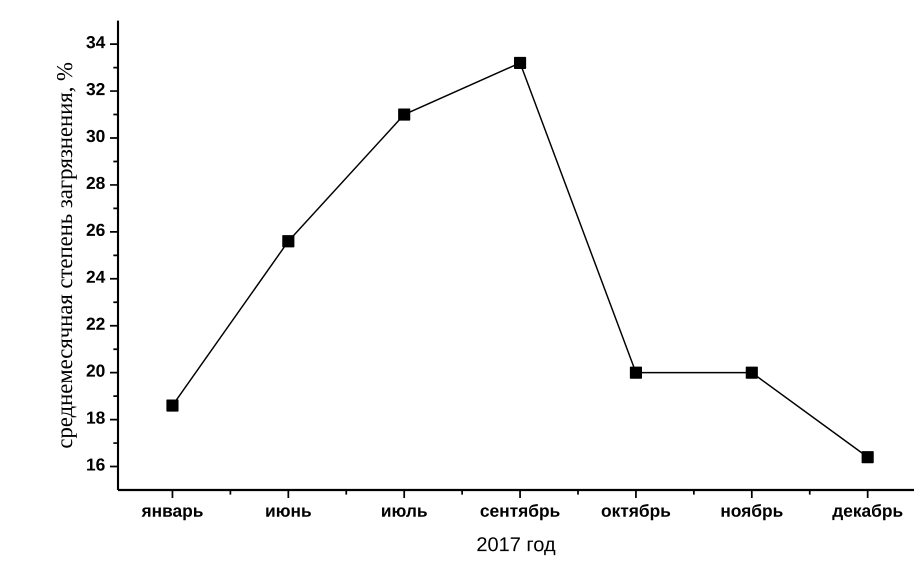 The width and height of the screenshot is (920, 564). Describe the element at coordinates (95, 89) in the screenshot. I see `y-tick-label: 32` at that location.